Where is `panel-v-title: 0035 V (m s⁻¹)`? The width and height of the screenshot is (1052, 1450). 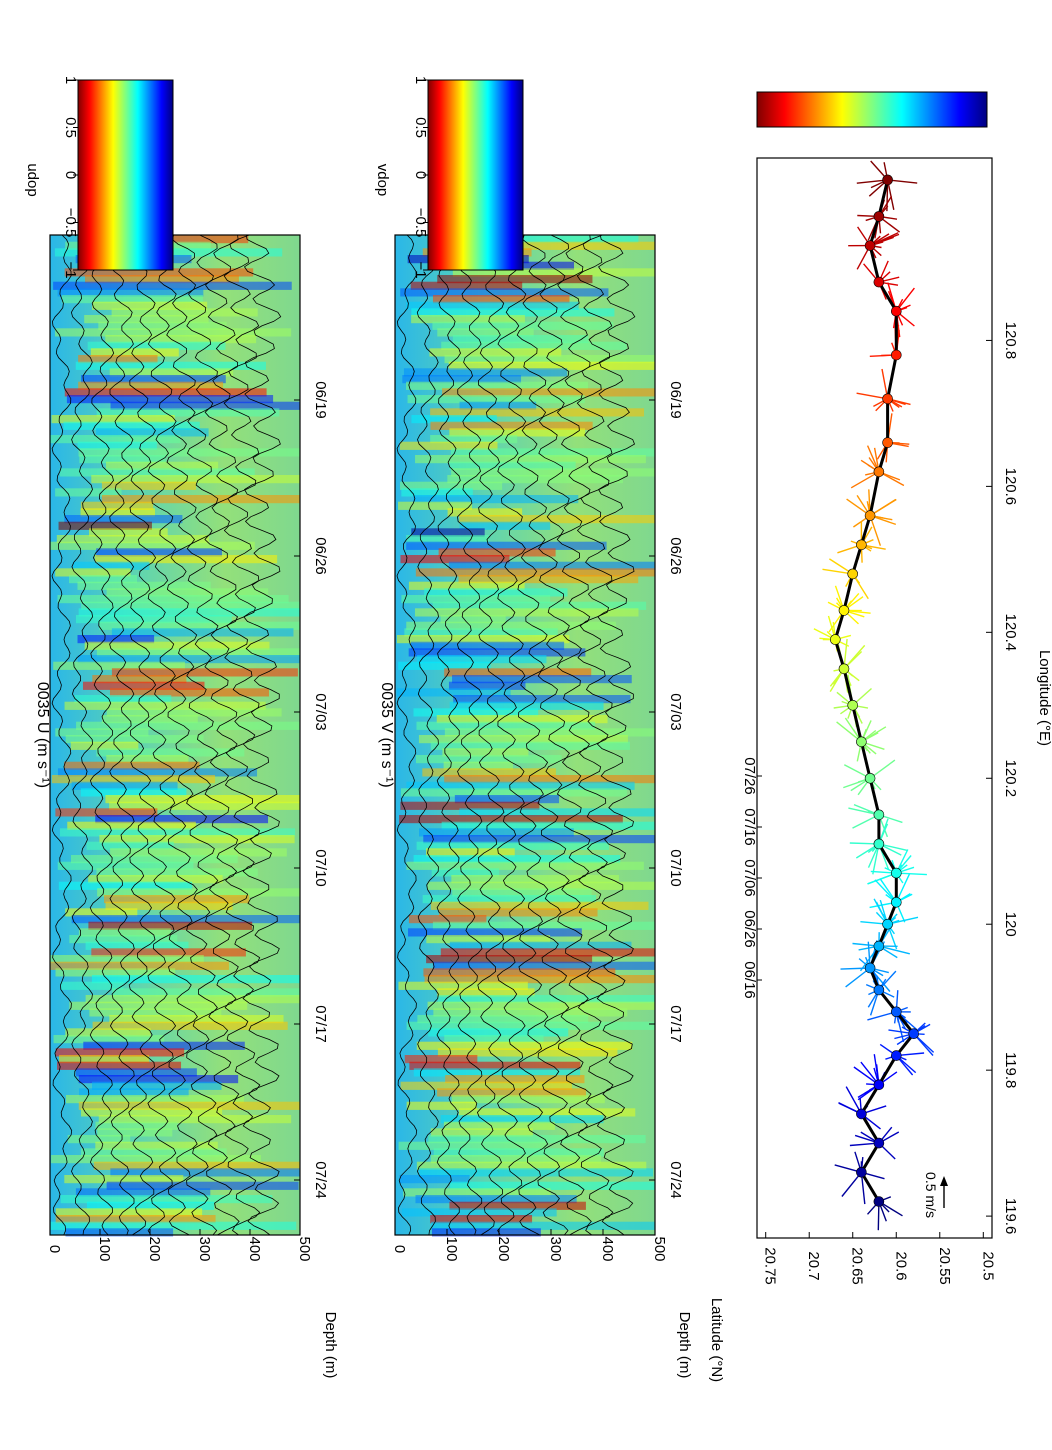 panel-v-title: 0035 V (m s⁻¹) is located at coordinates (386, 734).